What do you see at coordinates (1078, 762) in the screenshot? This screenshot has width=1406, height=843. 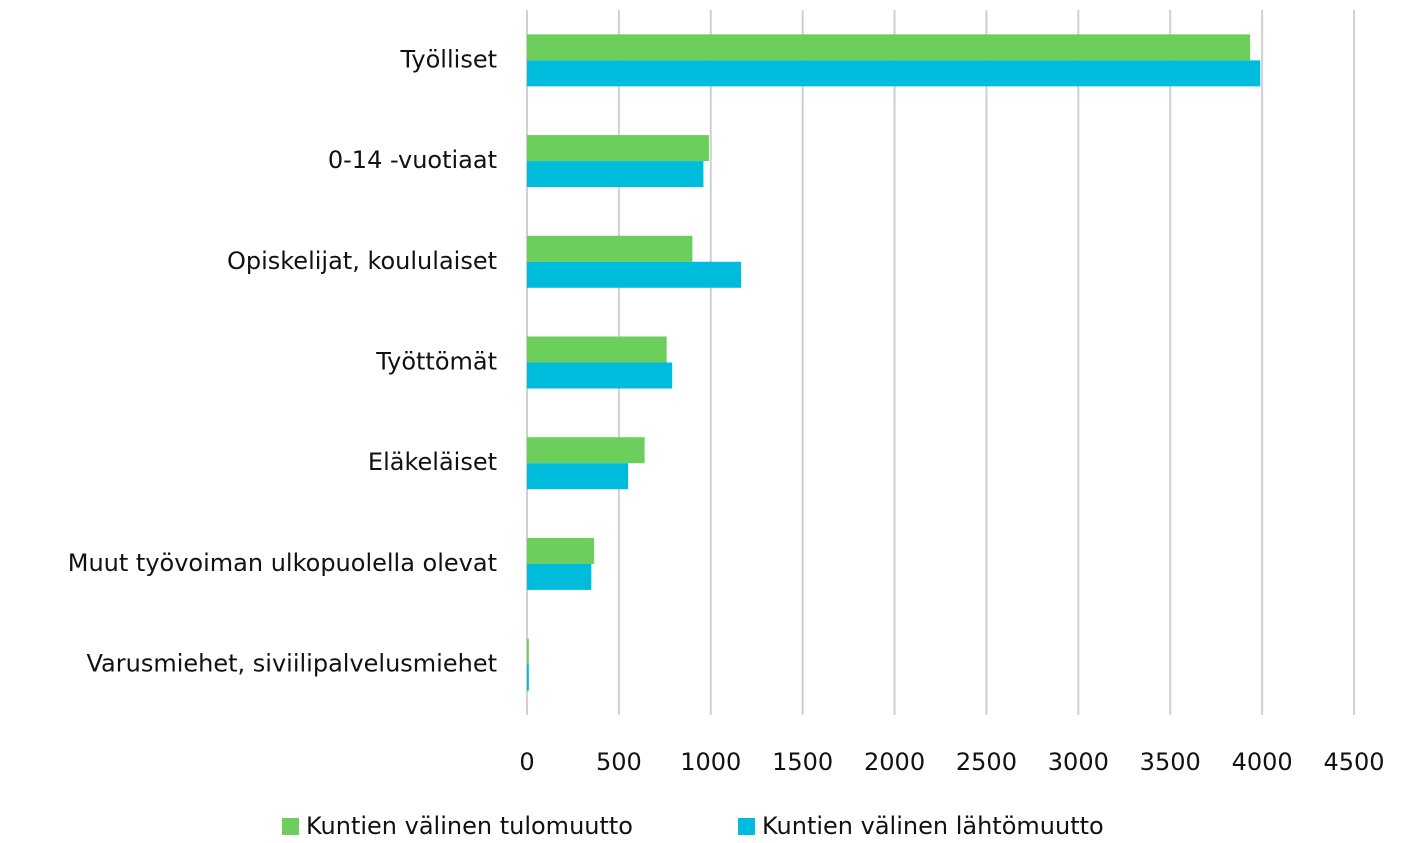 I see `x-tick-label: 3000` at bounding box center [1078, 762].